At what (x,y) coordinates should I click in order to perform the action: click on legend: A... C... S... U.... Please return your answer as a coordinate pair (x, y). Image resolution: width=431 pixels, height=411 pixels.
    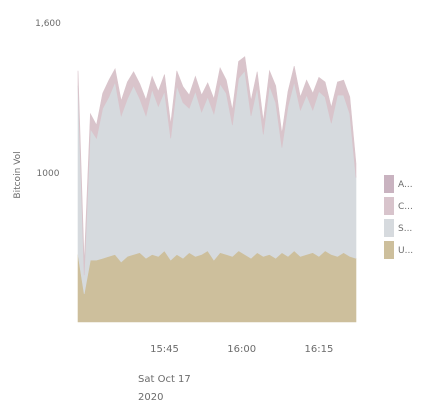
    Looking at the image, I should click on (398, 217).